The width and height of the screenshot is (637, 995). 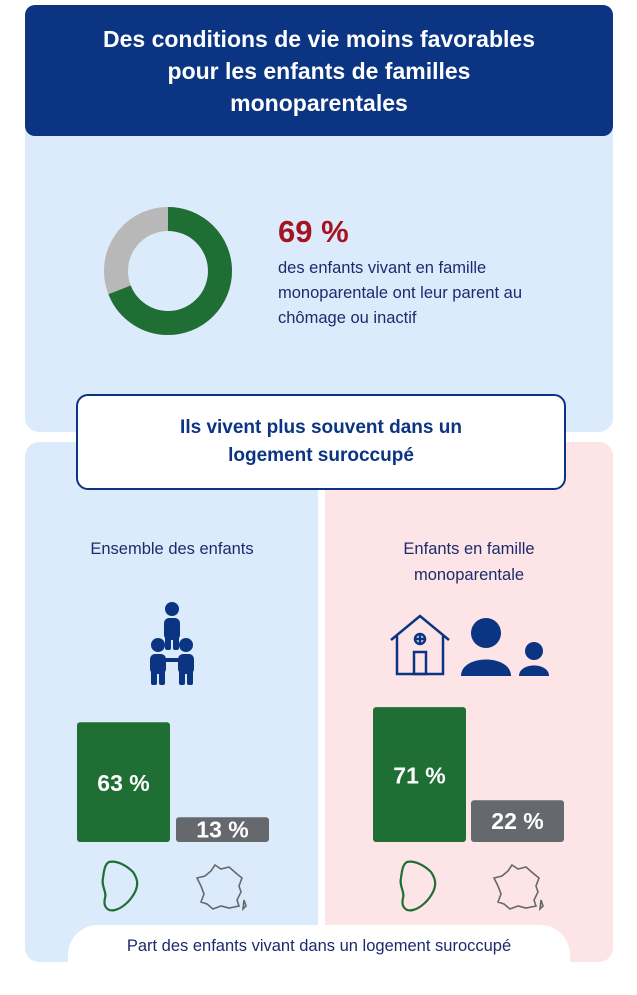 I want to click on bar-label: 63 %, so click(x=123, y=783).